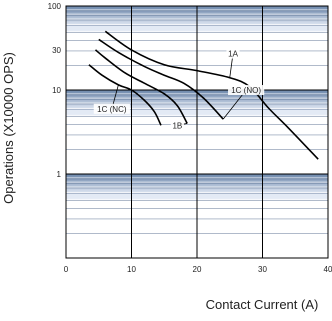 The height and width of the screenshot is (321, 332). What do you see at coordinates (262, 269) in the screenshot?
I see `x-tick-label: 30` at bounding box center [262, 269].